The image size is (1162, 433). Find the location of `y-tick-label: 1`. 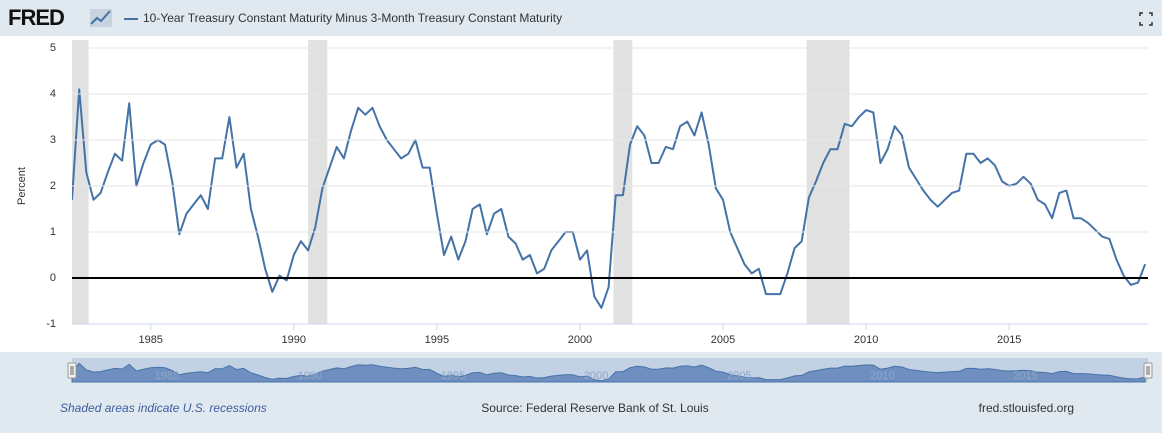

y-tick-label: 1 is located at coordinates (53, 232).